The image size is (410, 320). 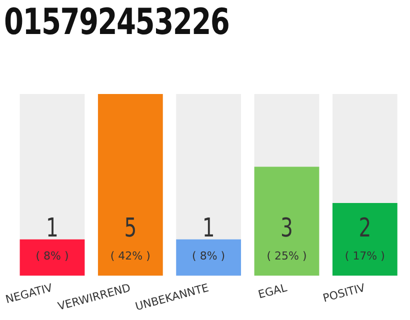 I want to click on data-label: 2 ( 17% ), so click(x=364, y=238).